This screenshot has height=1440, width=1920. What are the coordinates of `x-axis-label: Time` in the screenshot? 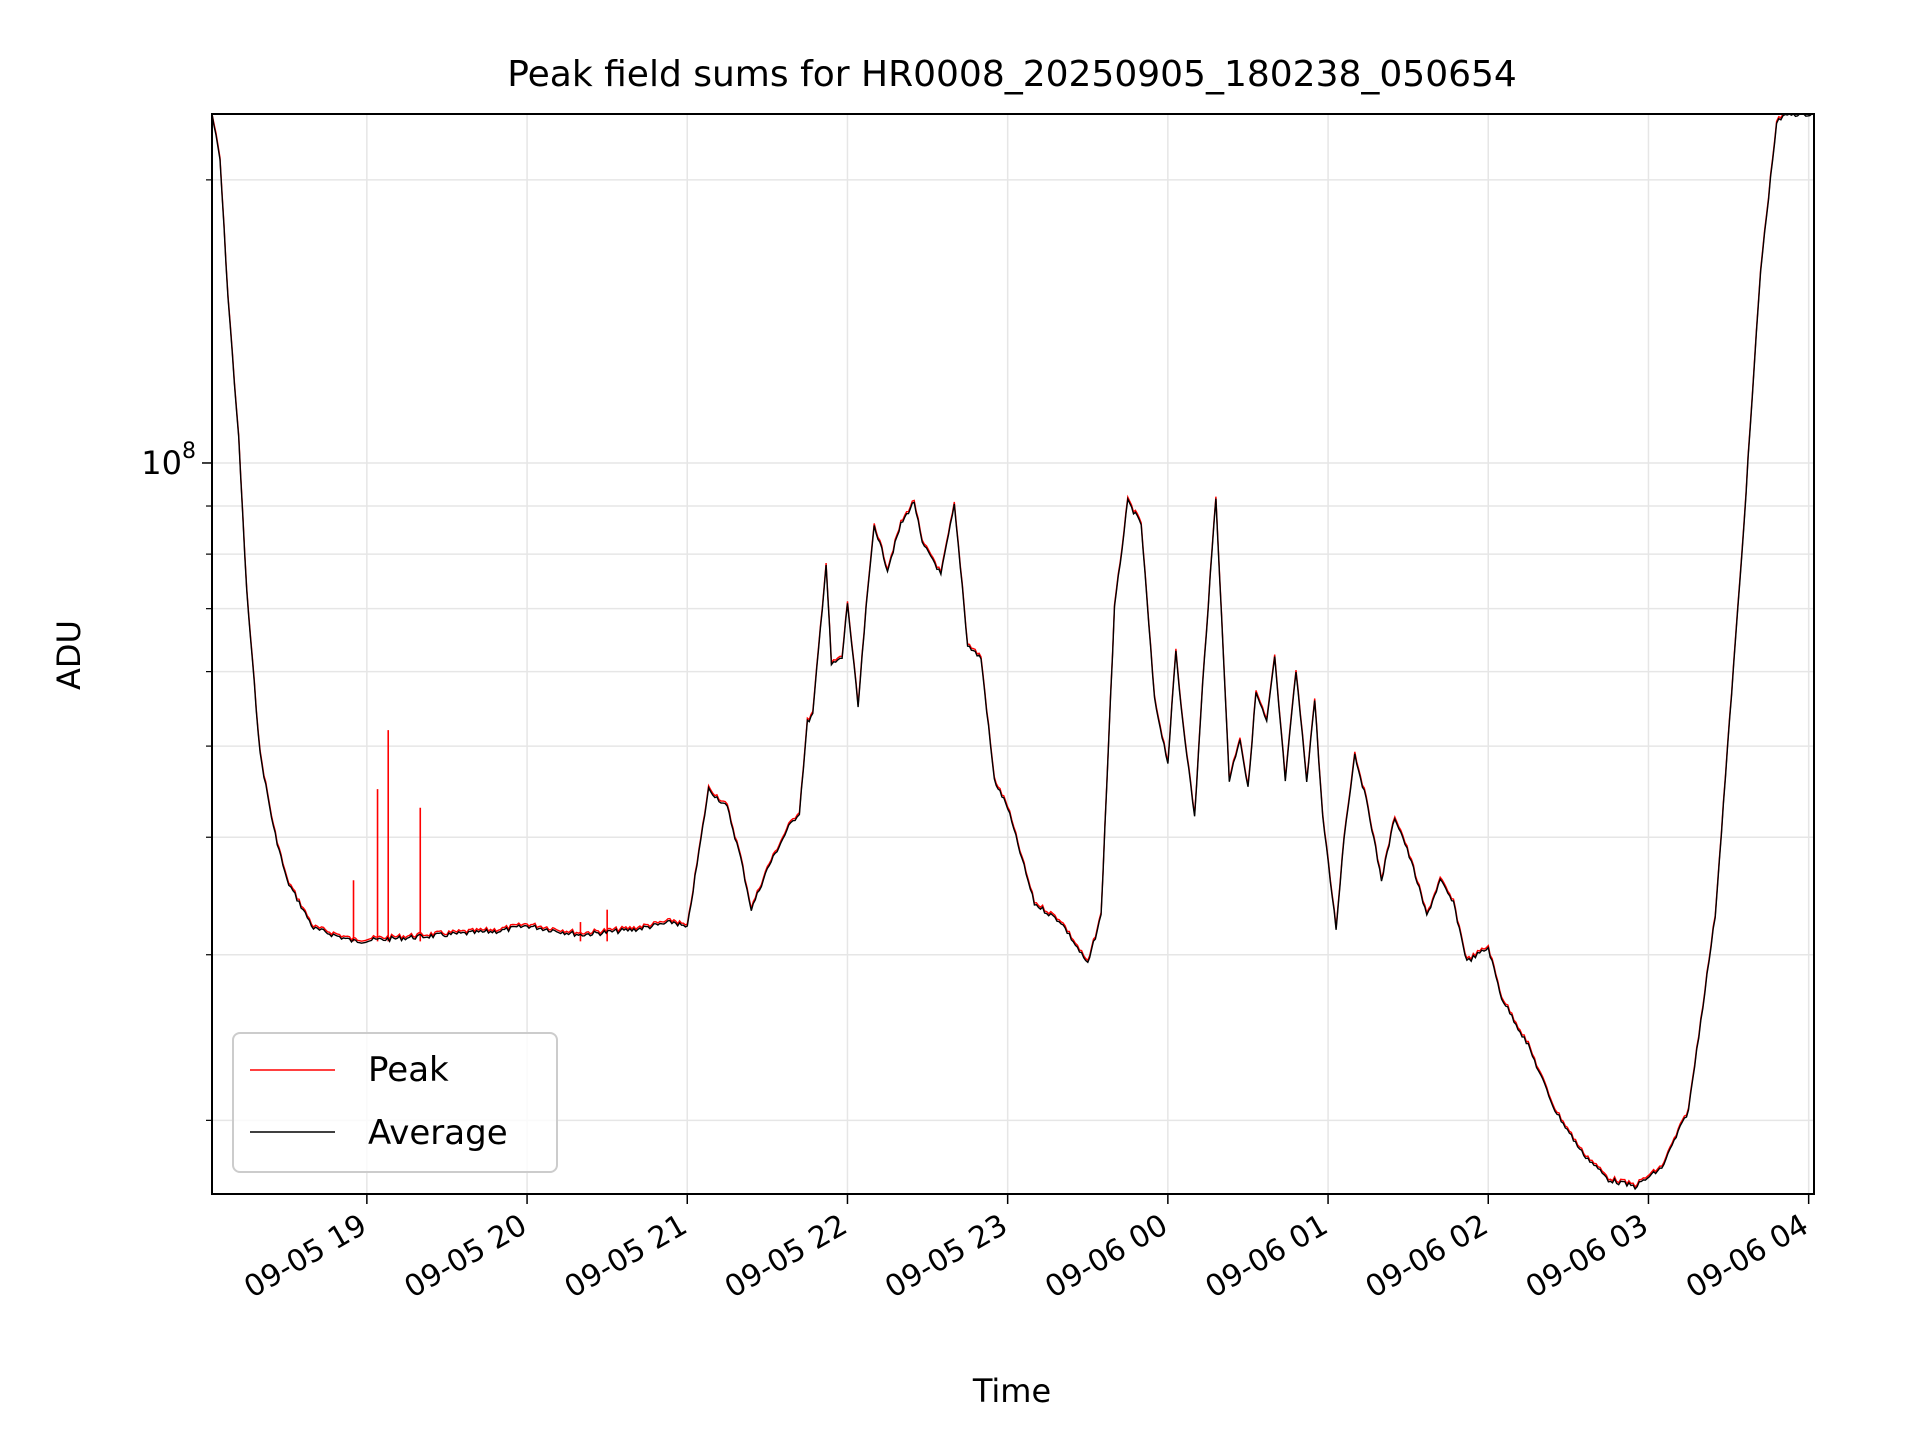 It's located at (1011, 1391).